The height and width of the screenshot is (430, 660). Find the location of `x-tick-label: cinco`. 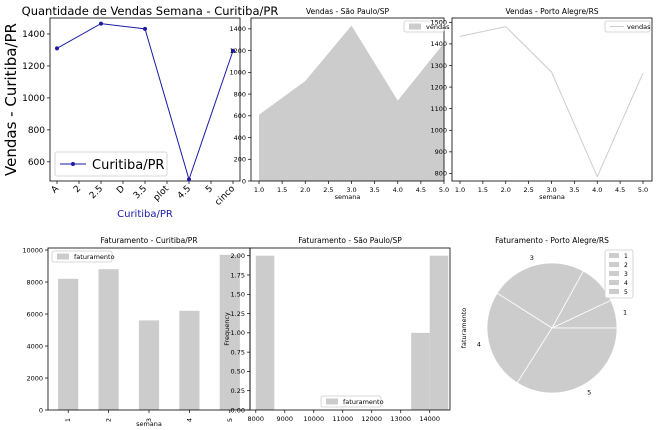

x-tick-label: cinco is located at coordinates (225, 196).